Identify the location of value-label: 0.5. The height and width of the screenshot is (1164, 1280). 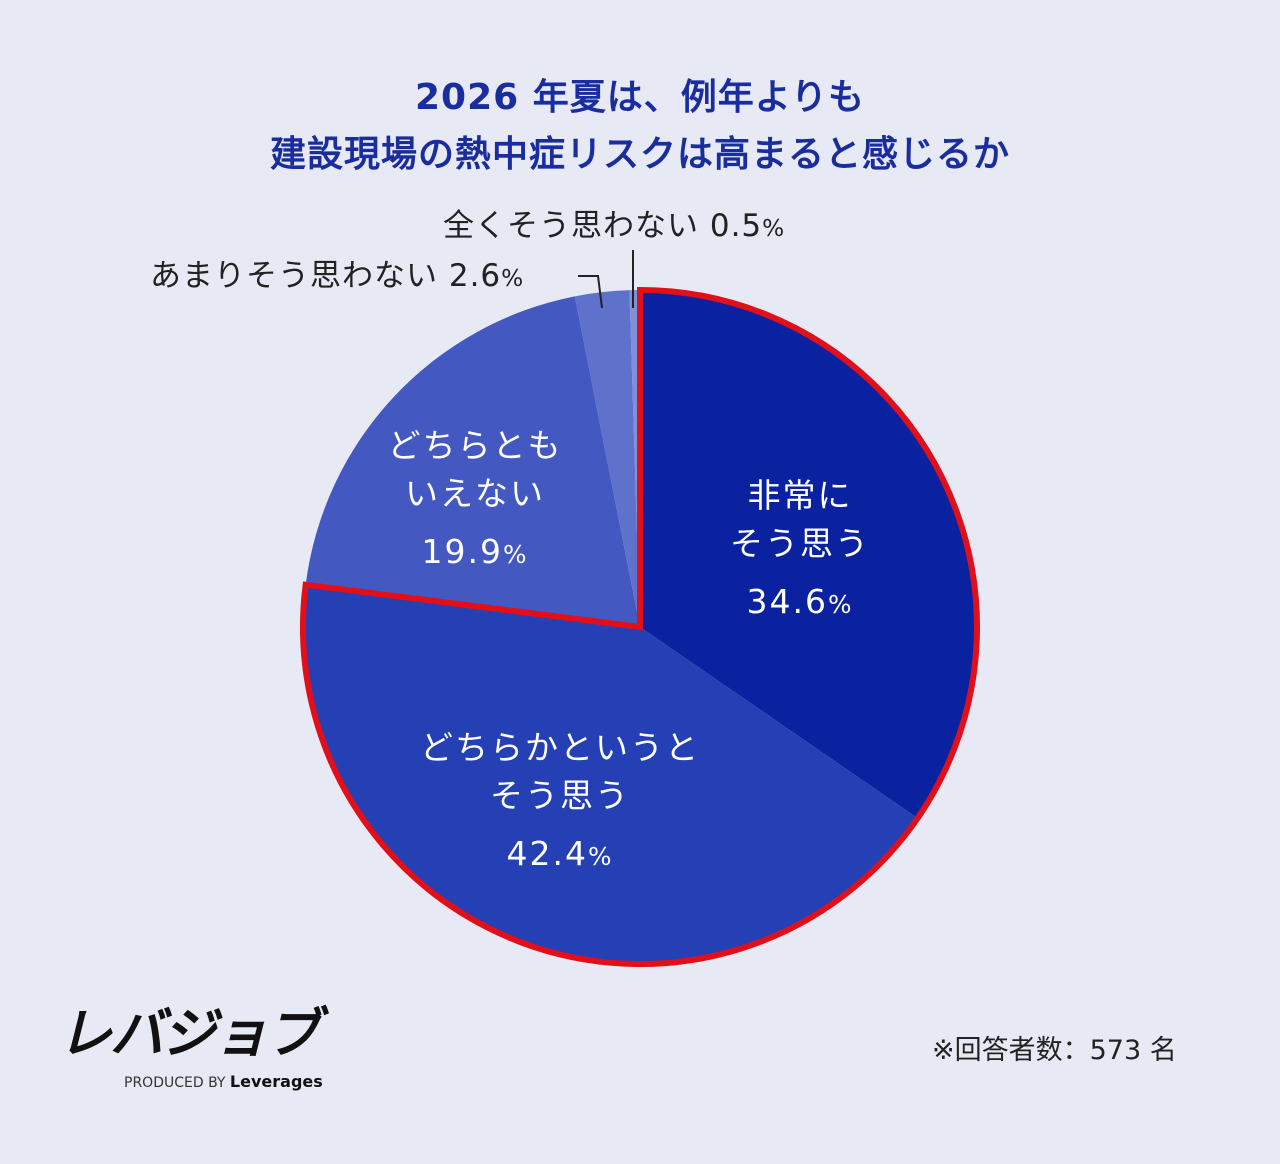
(736, 226).